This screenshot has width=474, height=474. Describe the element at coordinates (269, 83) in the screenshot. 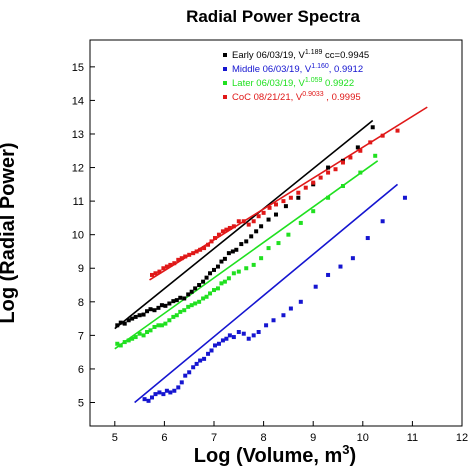

I see `legend-name: Later 06/03/19, V` at that location.